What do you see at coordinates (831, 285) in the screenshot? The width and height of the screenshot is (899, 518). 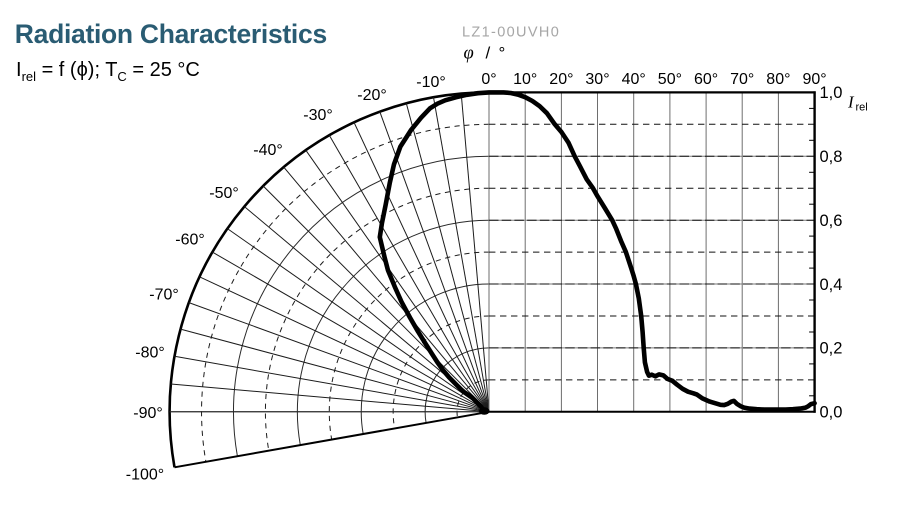 I see `svg-text: 0,4` at bounding box center [831, 285].